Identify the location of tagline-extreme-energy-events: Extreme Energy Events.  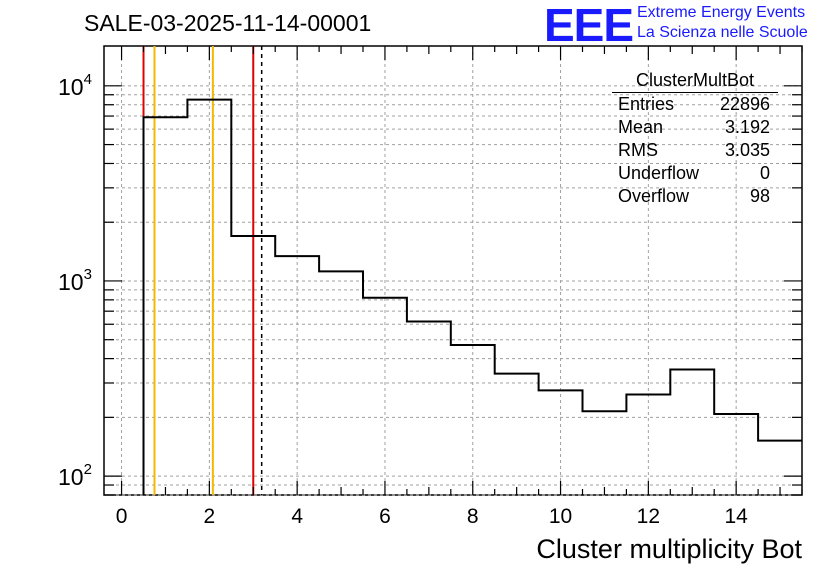
(721, 12).